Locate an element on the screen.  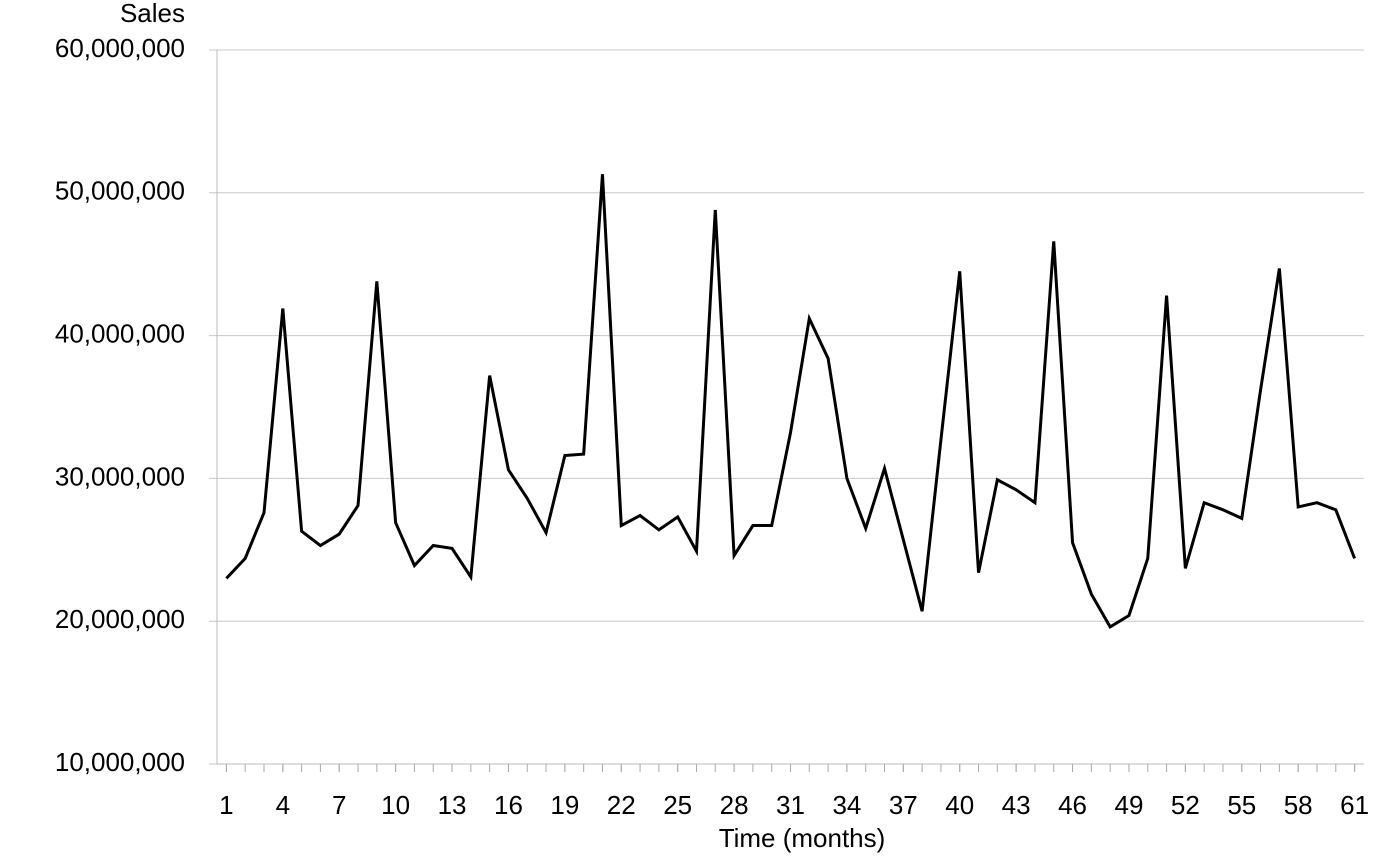
x-tick-label: 31 is located at coordinates (790, 805).